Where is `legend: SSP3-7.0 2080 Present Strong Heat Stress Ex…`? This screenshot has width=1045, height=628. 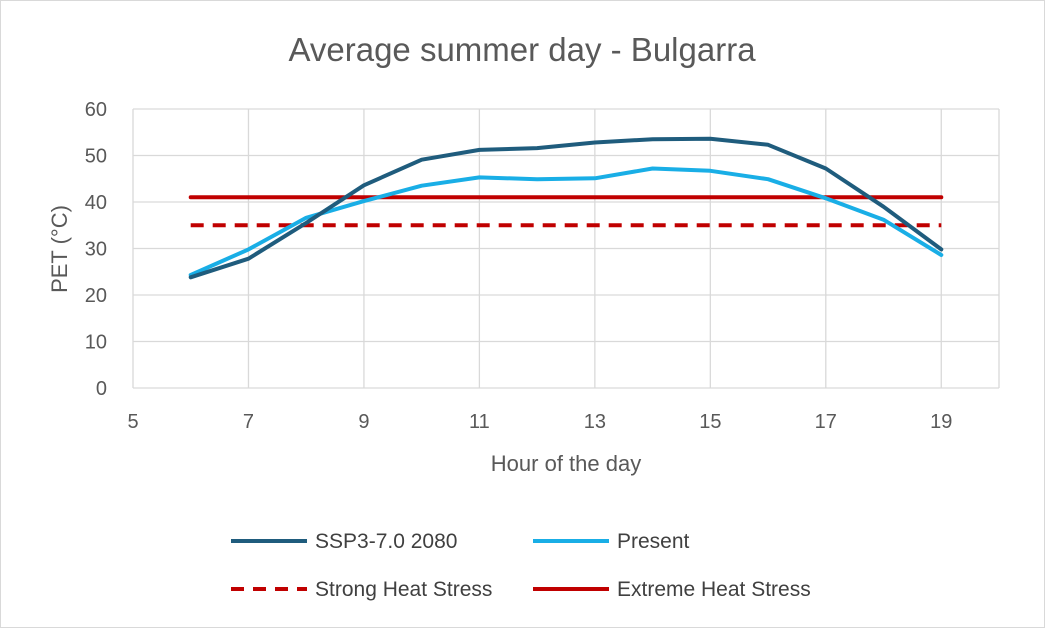 legend: SSP3-7.0 2080 Present Strong Heat Stress Ex… is located at coordinates (521, 565).